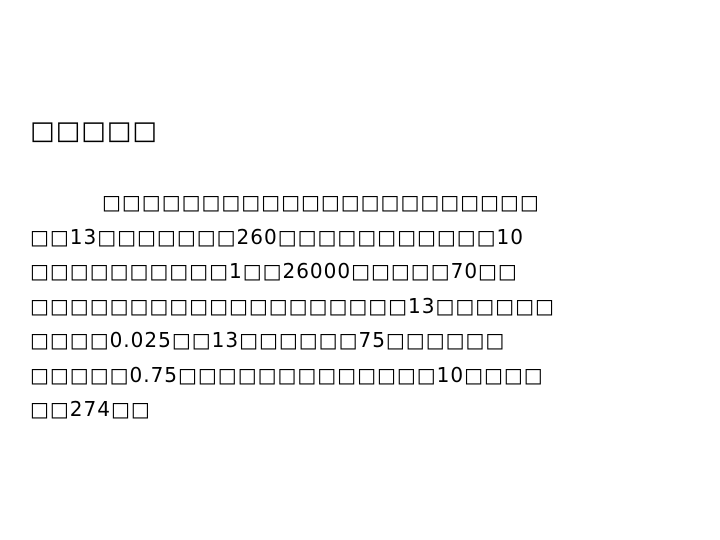 This screenshot has width=720, height=540. Describe the element at coordinates (287, 374) in the screenshot. I see `paragraph-line-6: □□□□□0.75□□□□□□□□□□□□□10□□□□` at that location.